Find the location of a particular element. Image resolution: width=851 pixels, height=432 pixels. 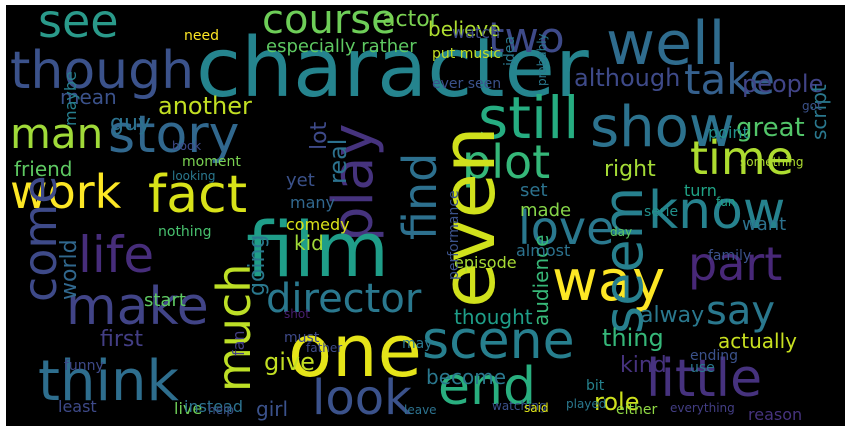

word: fan is located at coordinates (238, 343).